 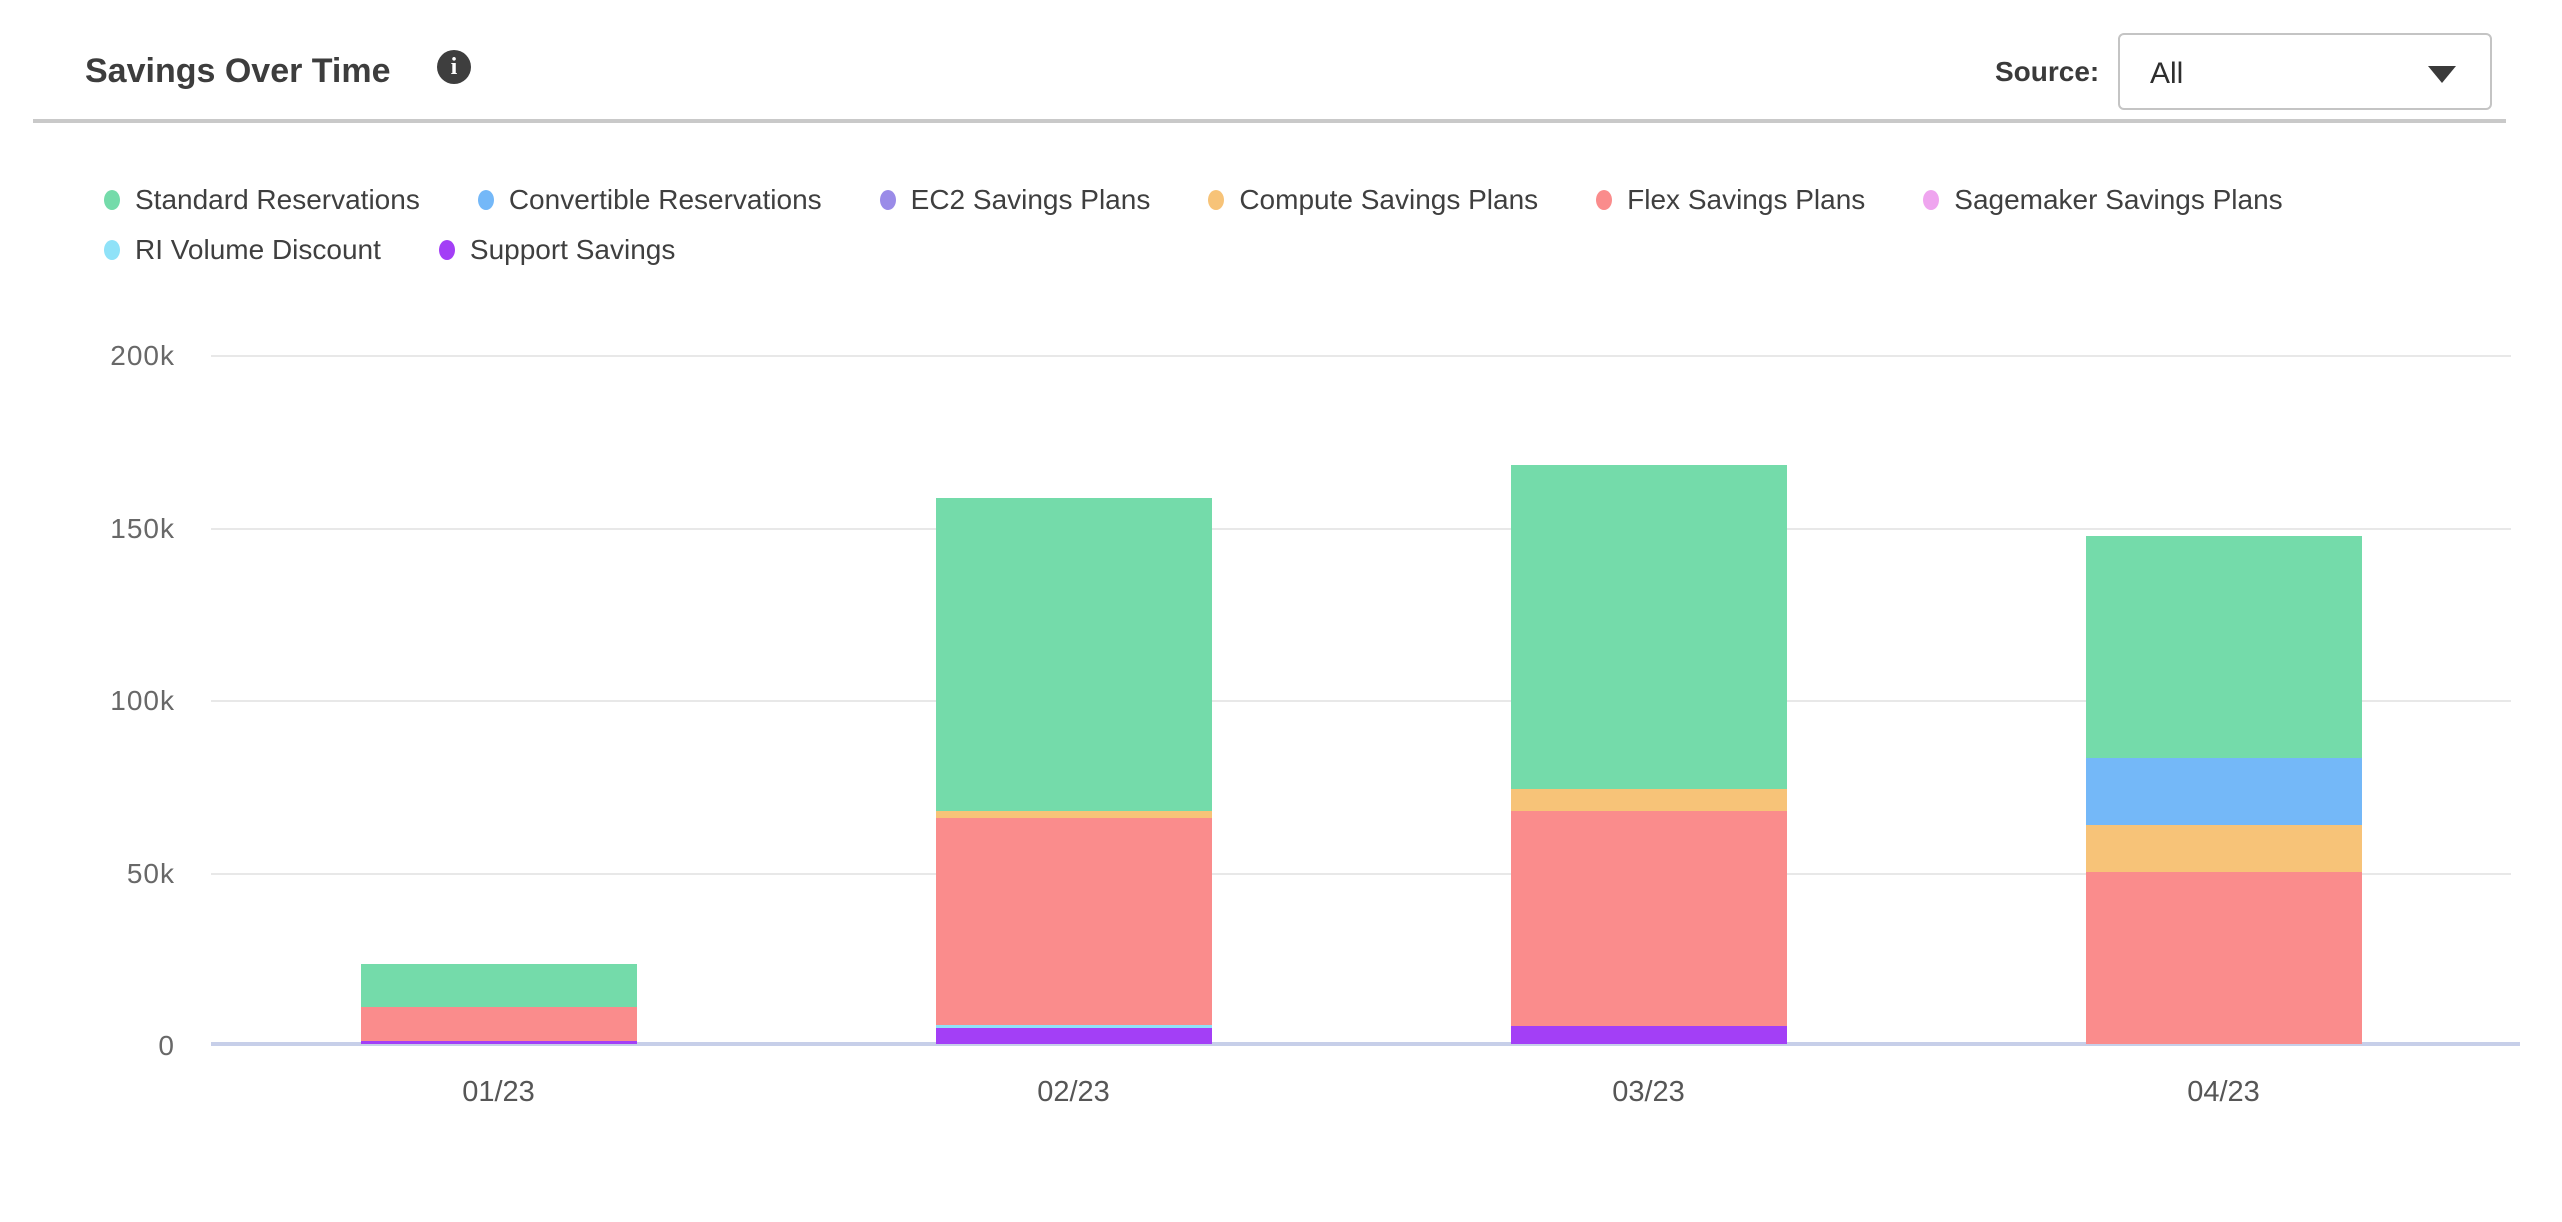 What do you see at coordinates (1281, 61) in the screenshot?
I see `chart-header: Savings Over Time i Source: All` at bounding box center [1281, 61].